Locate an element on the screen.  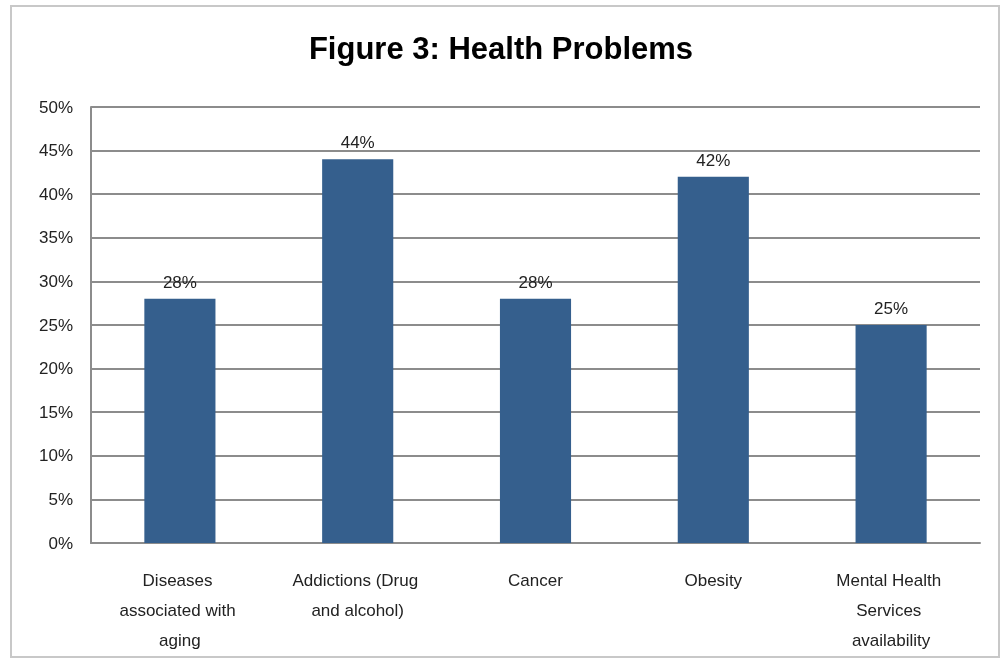
y-tick-label: 20% is located at coordinates (55, 369).